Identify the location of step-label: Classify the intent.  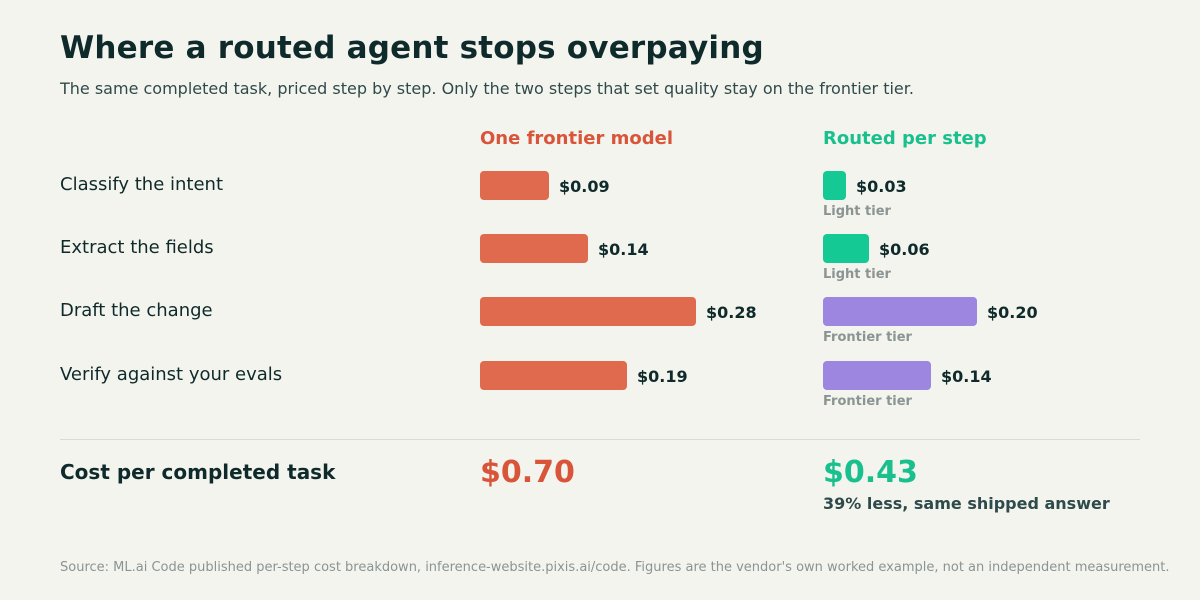
(142, 184).